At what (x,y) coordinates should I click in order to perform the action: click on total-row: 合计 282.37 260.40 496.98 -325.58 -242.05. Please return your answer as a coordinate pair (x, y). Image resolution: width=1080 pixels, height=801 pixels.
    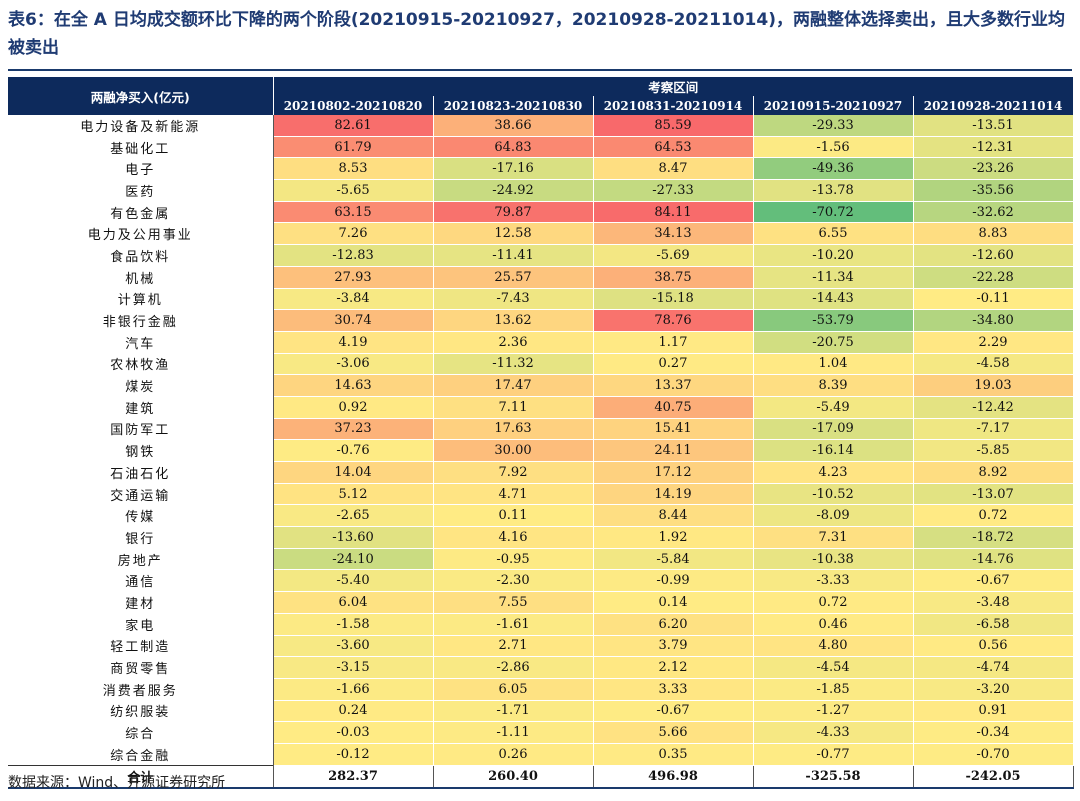
    Looking at the image, I should click on (541, 776).